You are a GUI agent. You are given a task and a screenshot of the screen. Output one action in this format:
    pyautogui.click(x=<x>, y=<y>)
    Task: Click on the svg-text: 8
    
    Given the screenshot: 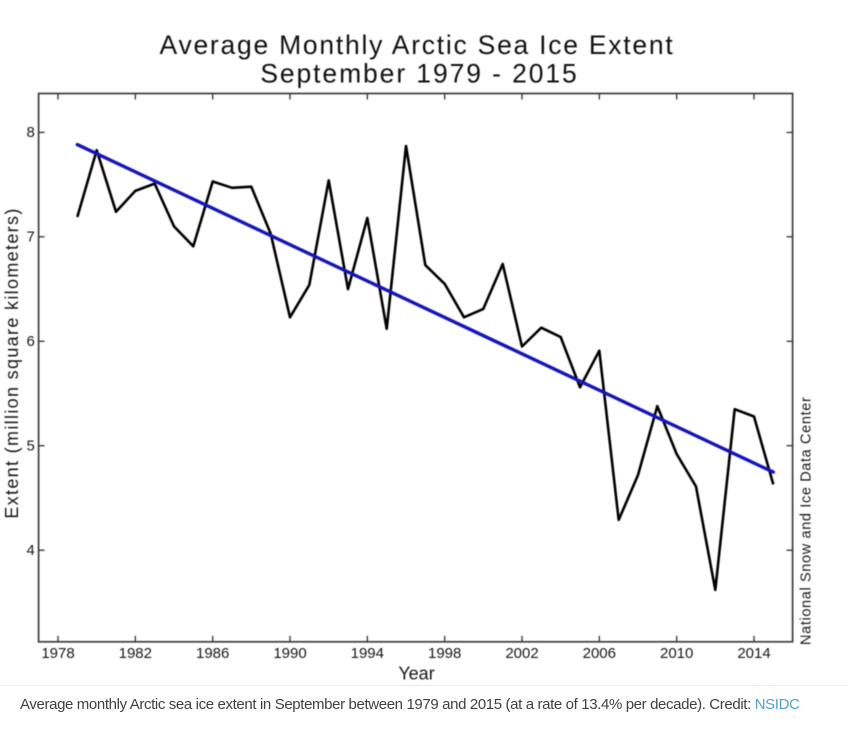 What is the action you would take?
    pyautogui.click(x=30, y=132)
    